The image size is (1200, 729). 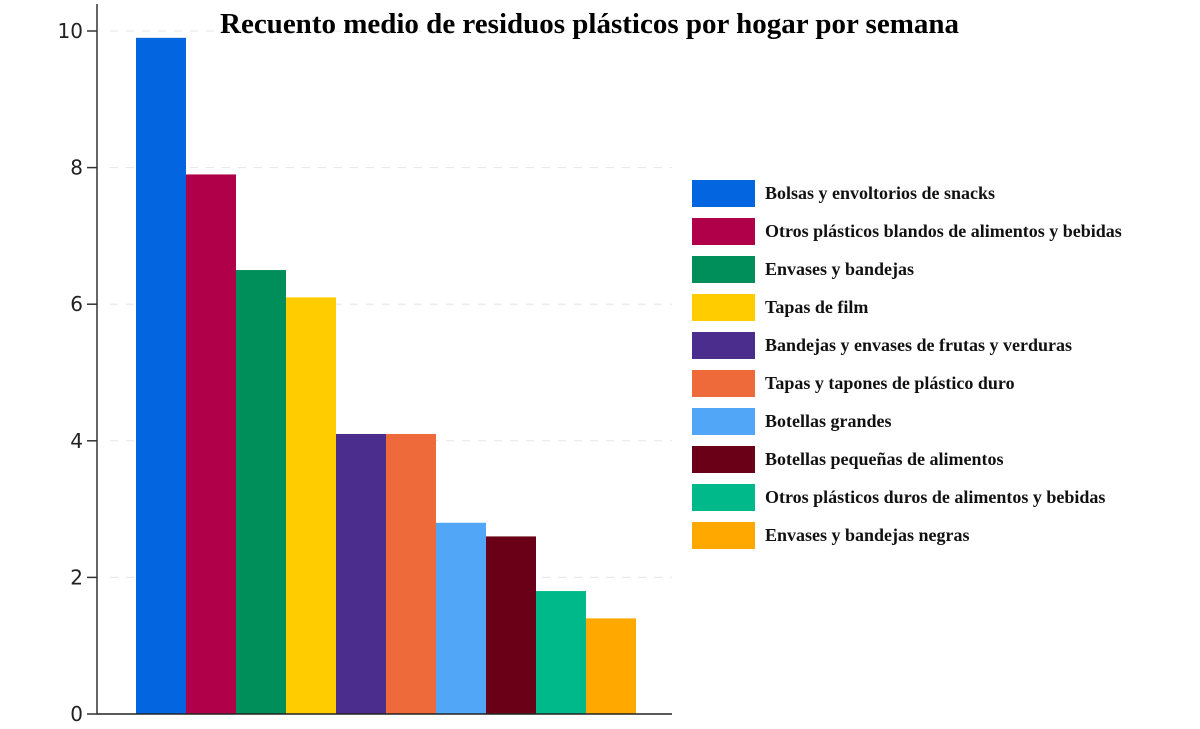 What do you see at coordinates (884, 458) in the screenshot?
I see `legend-label: Botellas pequeñas de alimentos` at bounding box center [884, 458].